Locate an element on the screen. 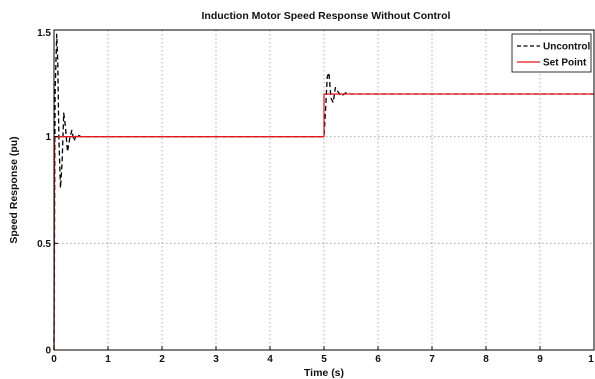 The image size is (595, 379). y-axis-label: Speed Response (pu) is located at coordinates (14, 189).